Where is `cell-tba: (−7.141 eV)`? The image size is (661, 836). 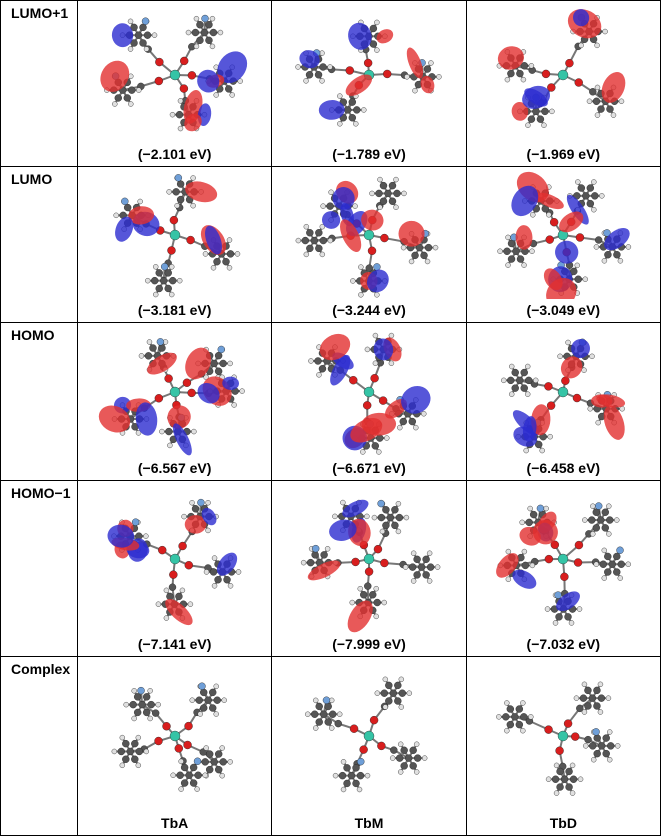 cell-tba: (−7.141 eV) is located at coordinates (175, 569).